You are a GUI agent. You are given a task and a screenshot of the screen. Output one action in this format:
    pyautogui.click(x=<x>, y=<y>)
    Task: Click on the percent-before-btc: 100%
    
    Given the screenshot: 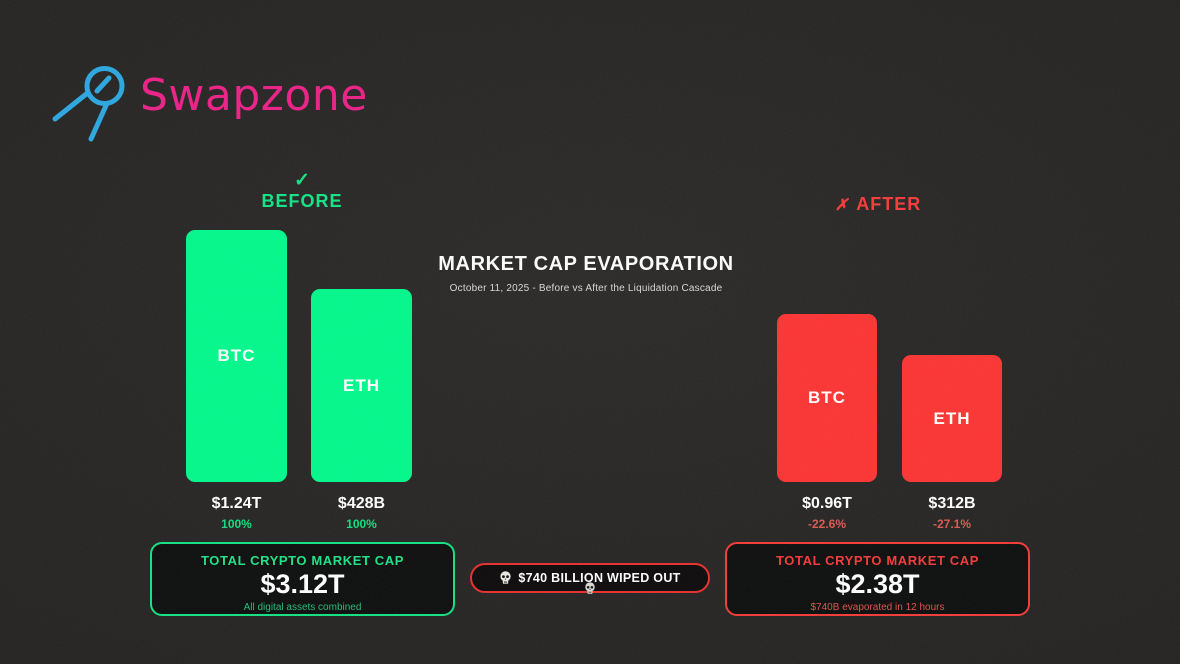 What is the action you would take?
    pyautogui.click(x=236, y=524)
    